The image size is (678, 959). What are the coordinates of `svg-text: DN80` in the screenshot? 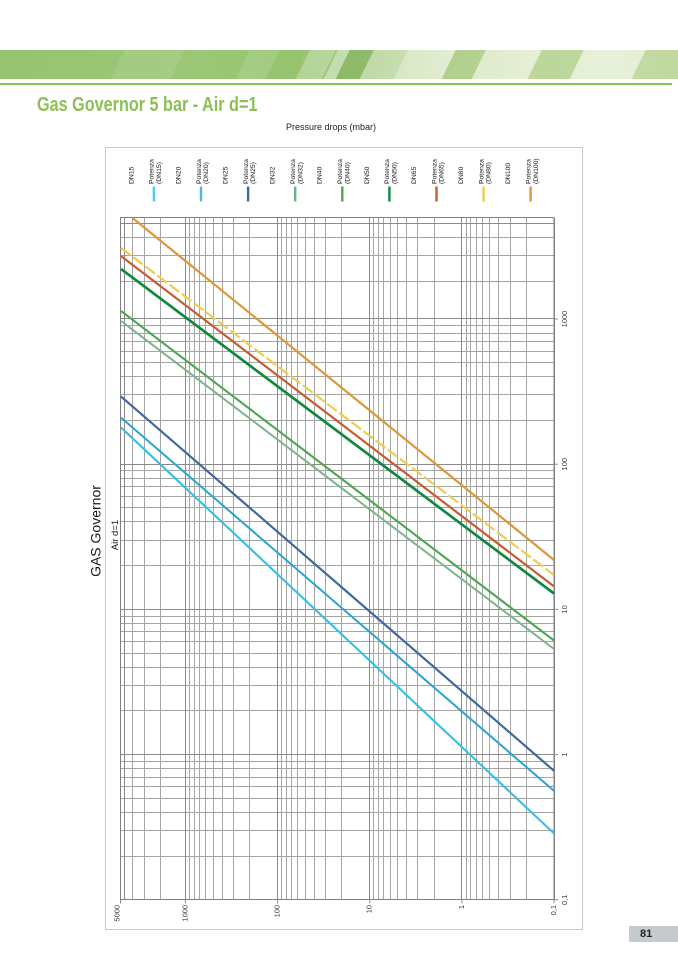 It's located at (461, 175).